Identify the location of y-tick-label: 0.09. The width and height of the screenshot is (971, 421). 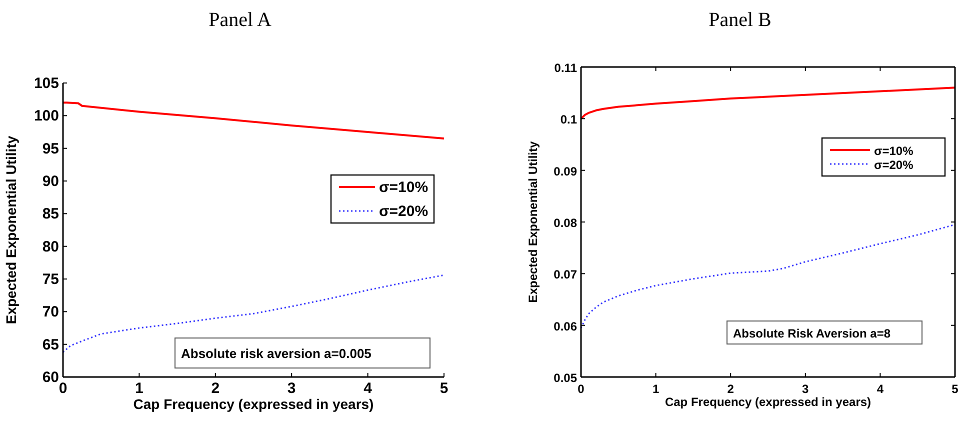
(566, 171).